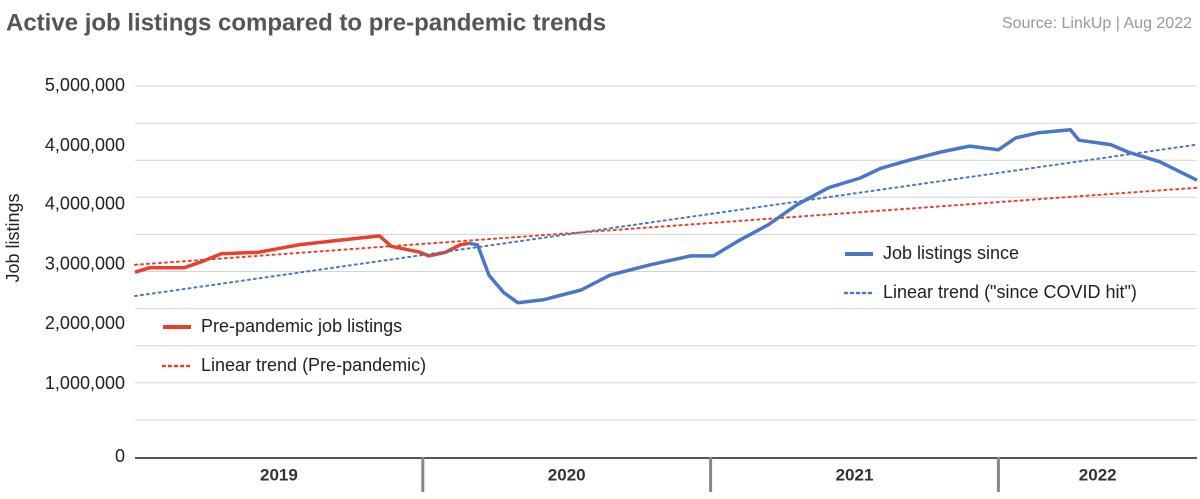  I want to click on trend-line, so click(666, 226).